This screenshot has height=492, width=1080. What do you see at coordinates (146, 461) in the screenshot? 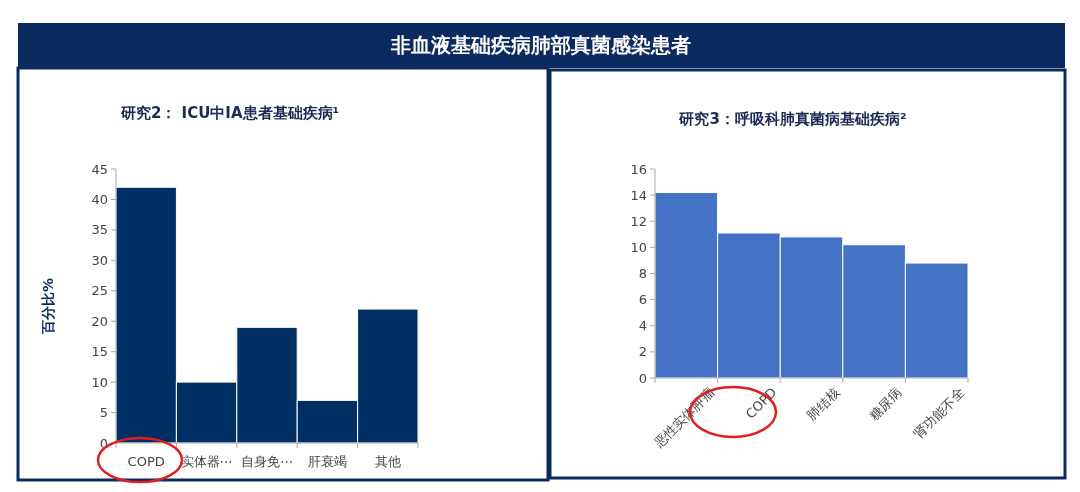
I see `x-tick-label: COPD` at bounding box center [146, 461].